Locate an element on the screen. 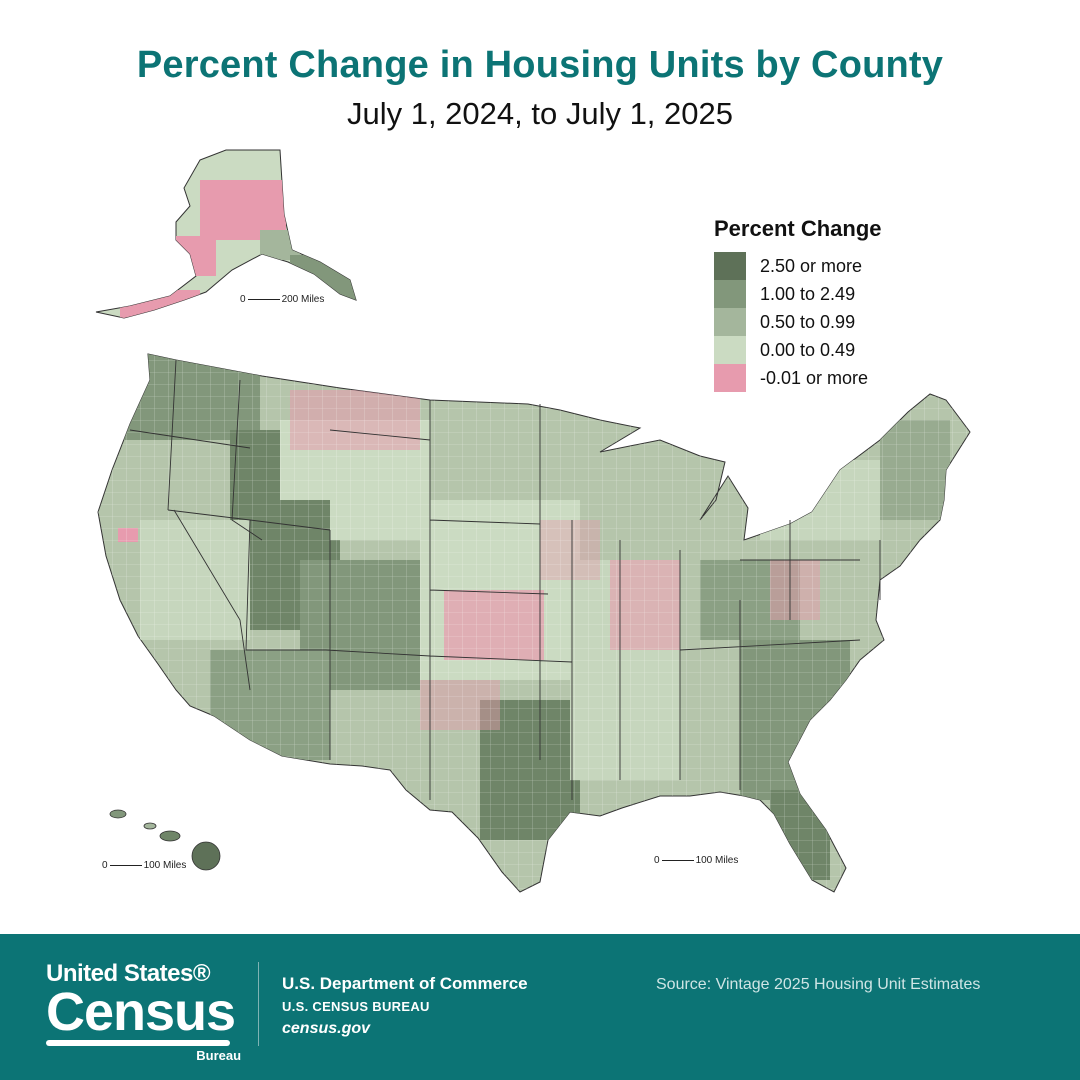 The width and height of the screenshot is (1080, 1080). legend-label: 2.50 or more is located at coordinates (811, 265).